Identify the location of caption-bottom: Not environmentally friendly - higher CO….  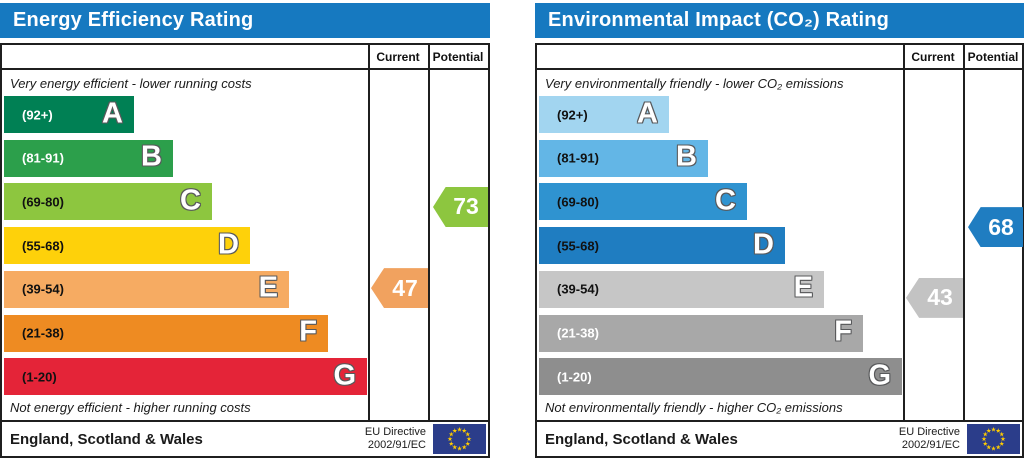
(694, 407).